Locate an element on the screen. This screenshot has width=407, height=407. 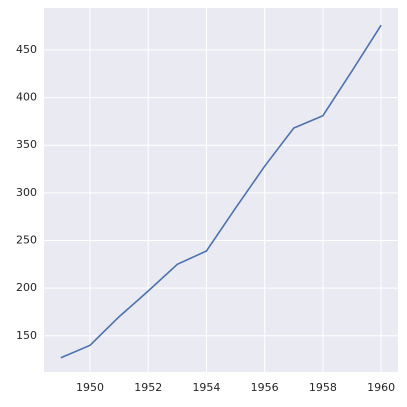
y-tick-label: 200 is located at coordinates (26, 287).